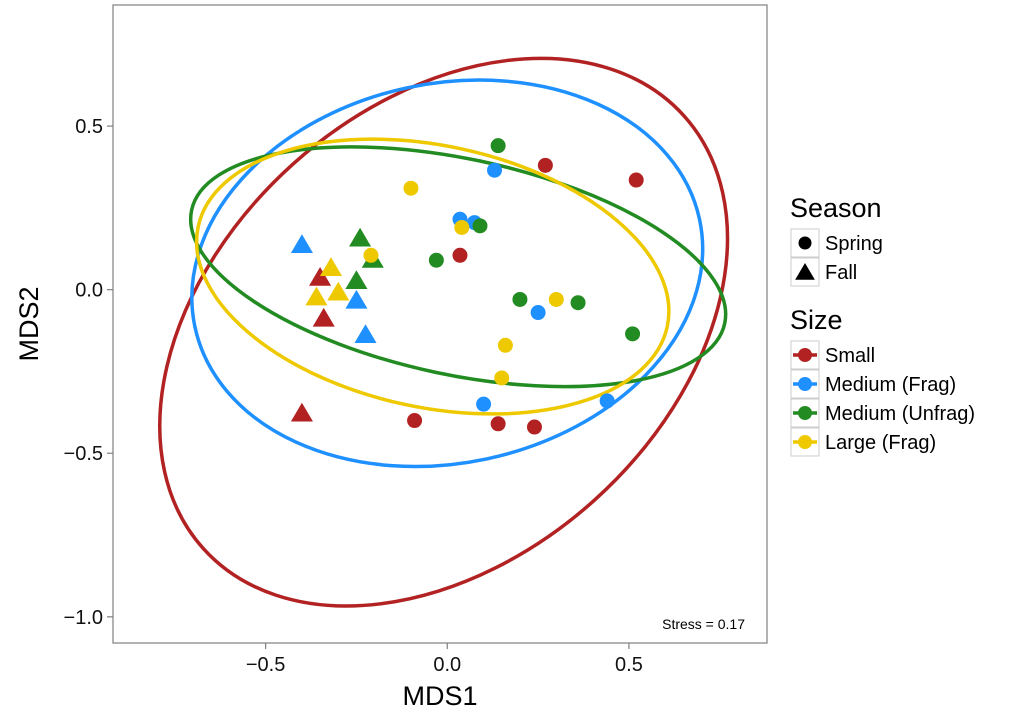 Image resolution: width=1018 pixels, height=713 pixels. What do you see at coordinates (890, 385) in the screenshot?
I see `legend-label: Medium (Frag)` at bounding box center [890, 385].